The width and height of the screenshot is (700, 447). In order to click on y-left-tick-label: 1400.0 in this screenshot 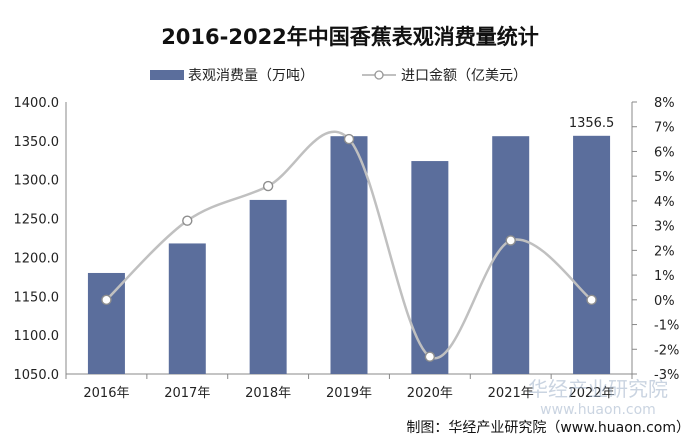, I will do `click(37, 103)`.